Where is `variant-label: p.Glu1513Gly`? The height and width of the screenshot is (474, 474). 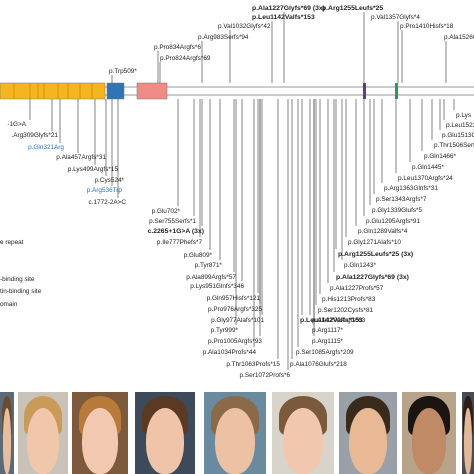
variant-label: p.Glu1513Gly is located at coordinates (458, 135).